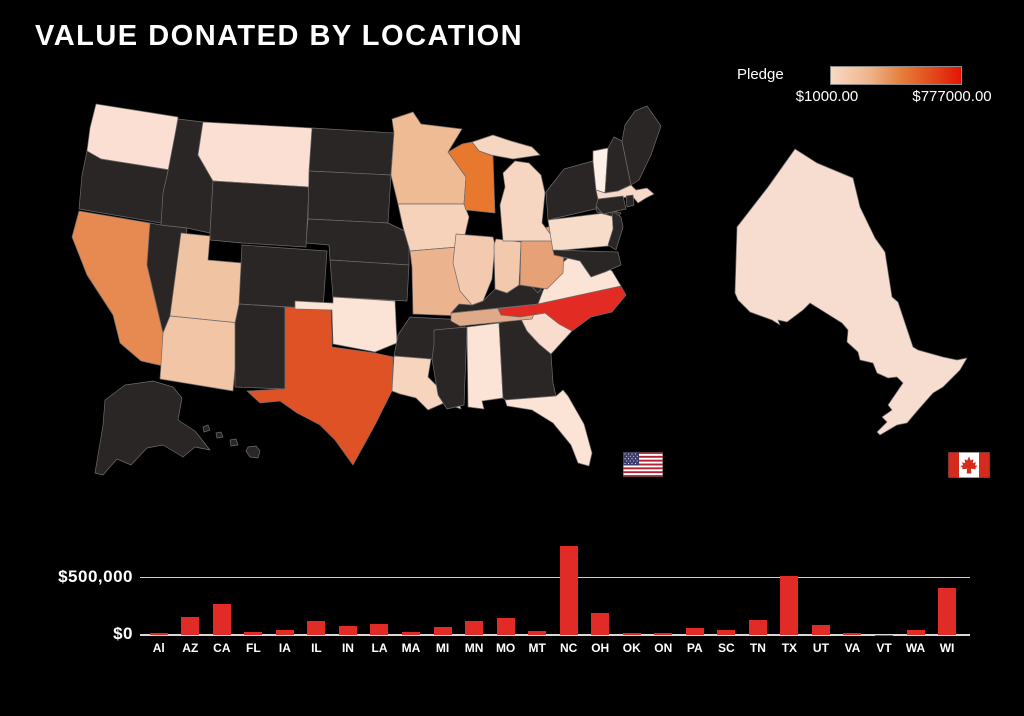  What do you see at coordinates (884, 648) in the screenshot?
I see `x-tick-vt: VT` at bounding box center [884, 648].